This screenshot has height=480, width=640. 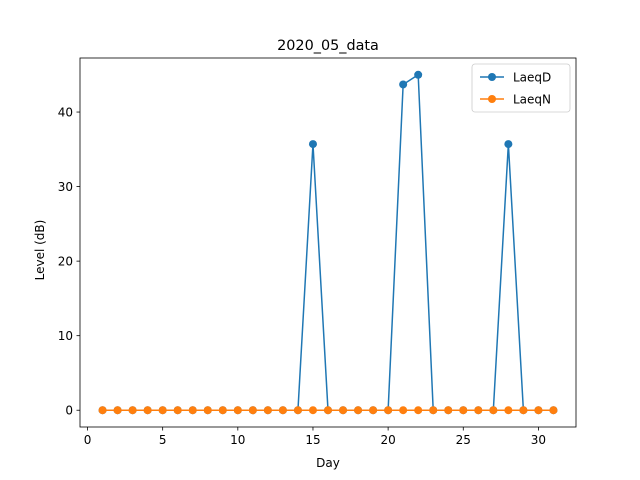 I want to click on x-tick-label: 20, so click(x=387, y=440).